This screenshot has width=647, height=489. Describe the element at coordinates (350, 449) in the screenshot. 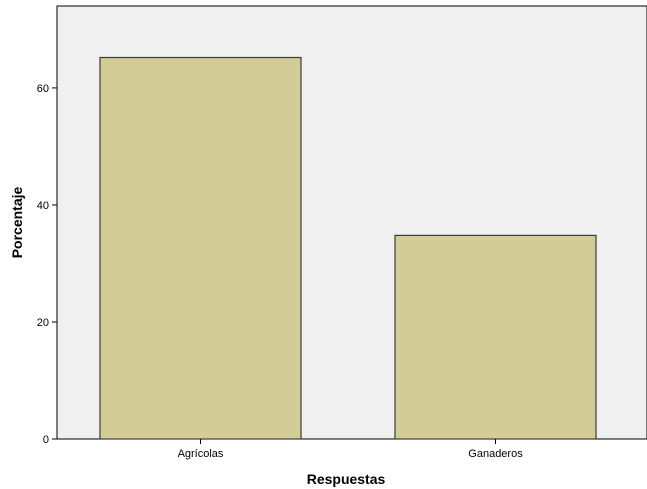

I see `x-axis: Agrícolas Ganaderos` at that location.